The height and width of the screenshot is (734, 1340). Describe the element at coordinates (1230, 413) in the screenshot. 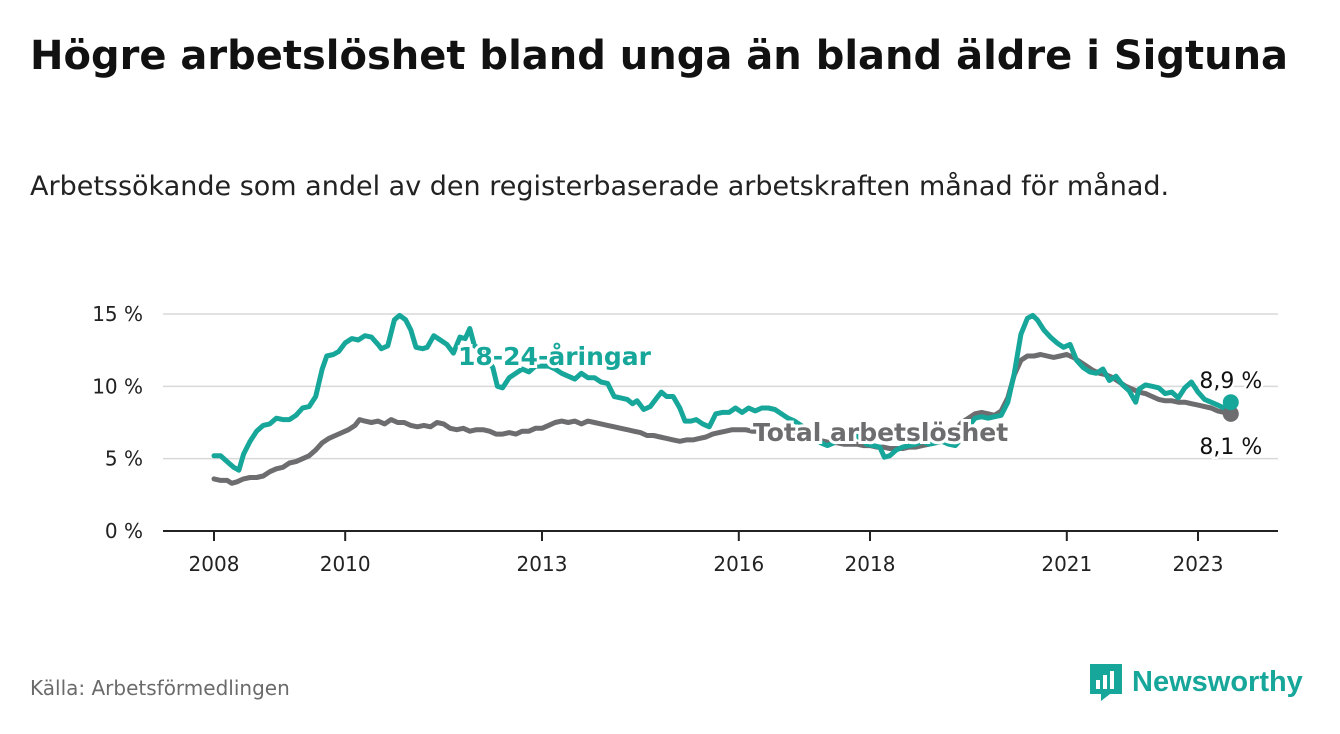

I see `total-end-point` at that location.